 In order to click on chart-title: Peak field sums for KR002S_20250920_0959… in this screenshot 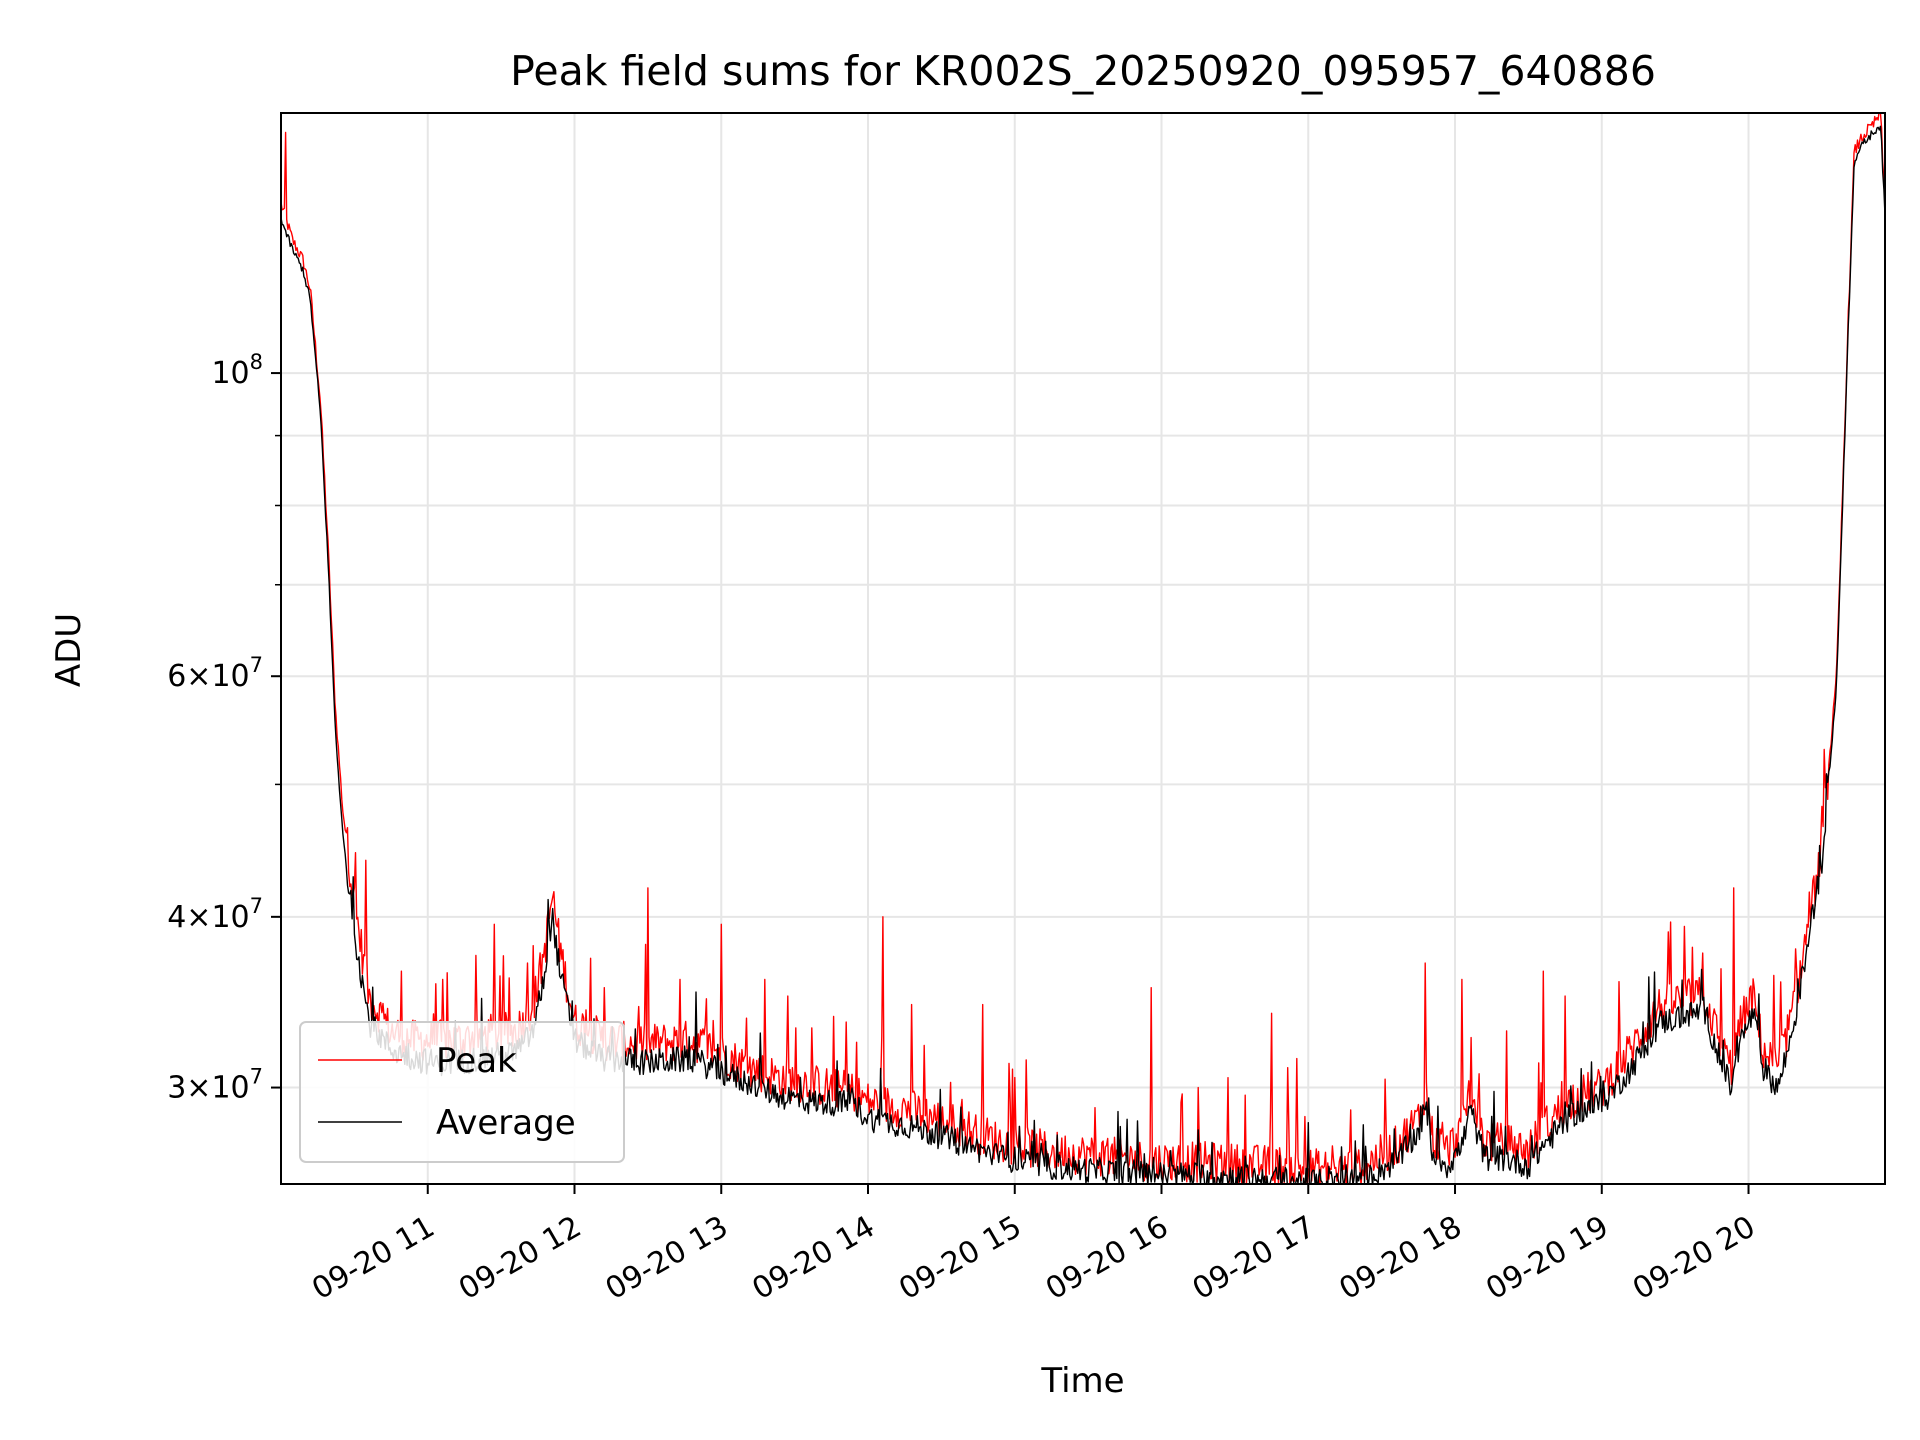, I will do `click(1083, 71)`.